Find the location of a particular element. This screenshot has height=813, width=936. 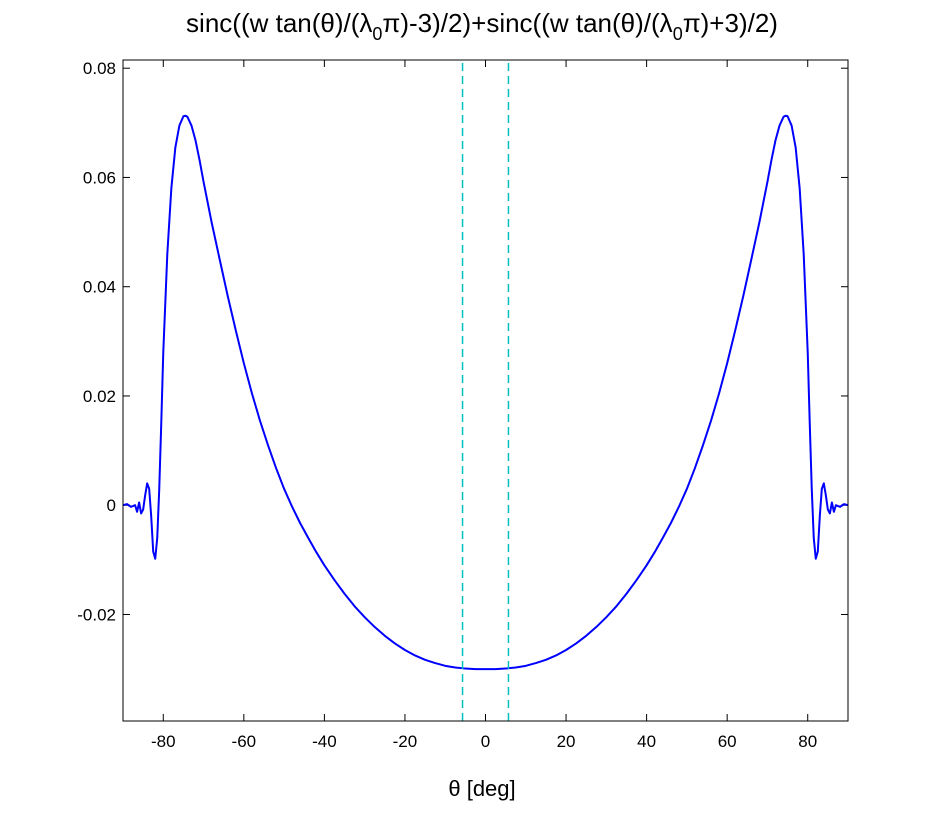

y-tick-label: 0.02 is located at coordinates (99, 396).